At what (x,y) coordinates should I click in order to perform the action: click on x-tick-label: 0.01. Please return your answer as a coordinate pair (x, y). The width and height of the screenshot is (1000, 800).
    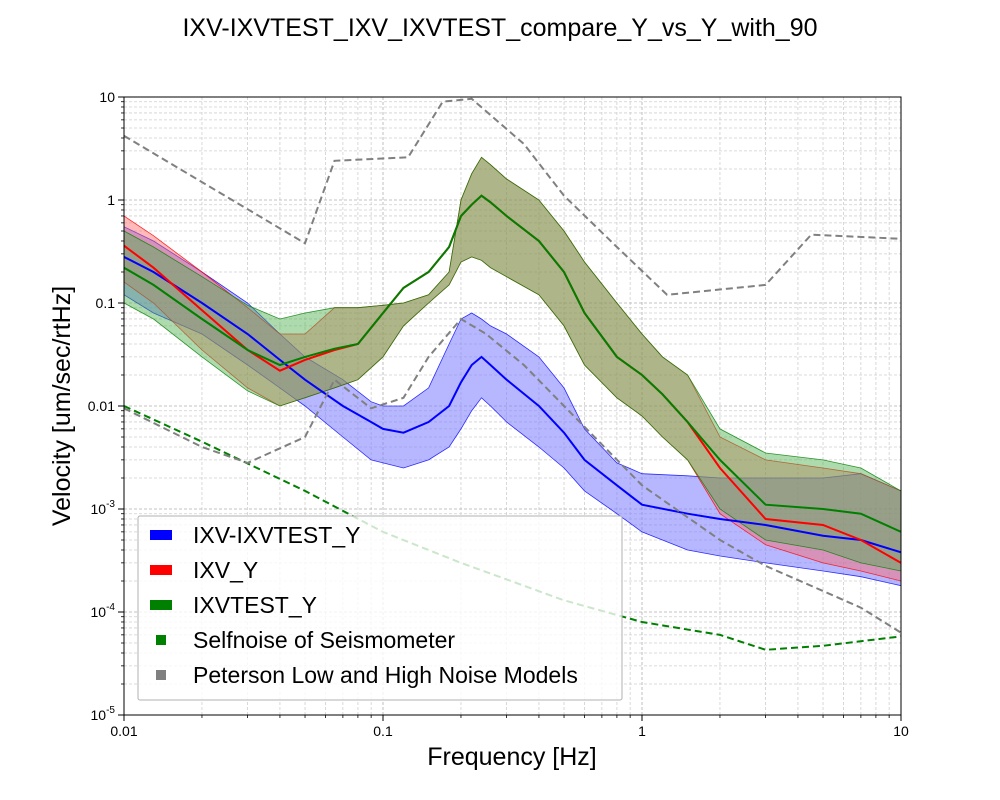
    Looking at the image, I should click on (123, 731).